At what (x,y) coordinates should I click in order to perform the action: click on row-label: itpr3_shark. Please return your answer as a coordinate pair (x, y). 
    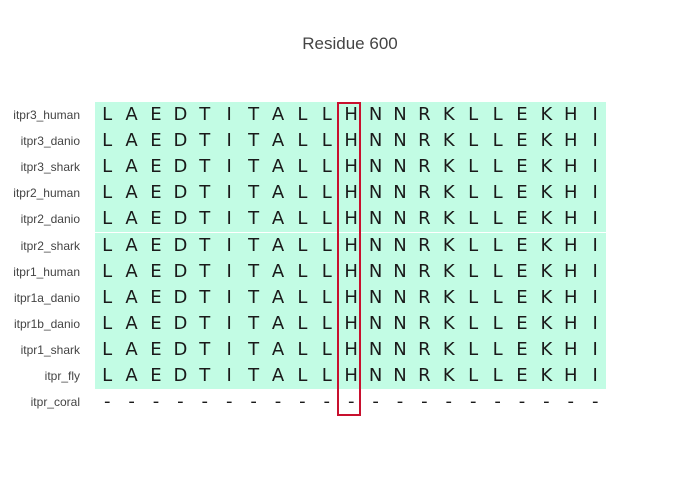
    Looking at the image, I should click on (50, 167).